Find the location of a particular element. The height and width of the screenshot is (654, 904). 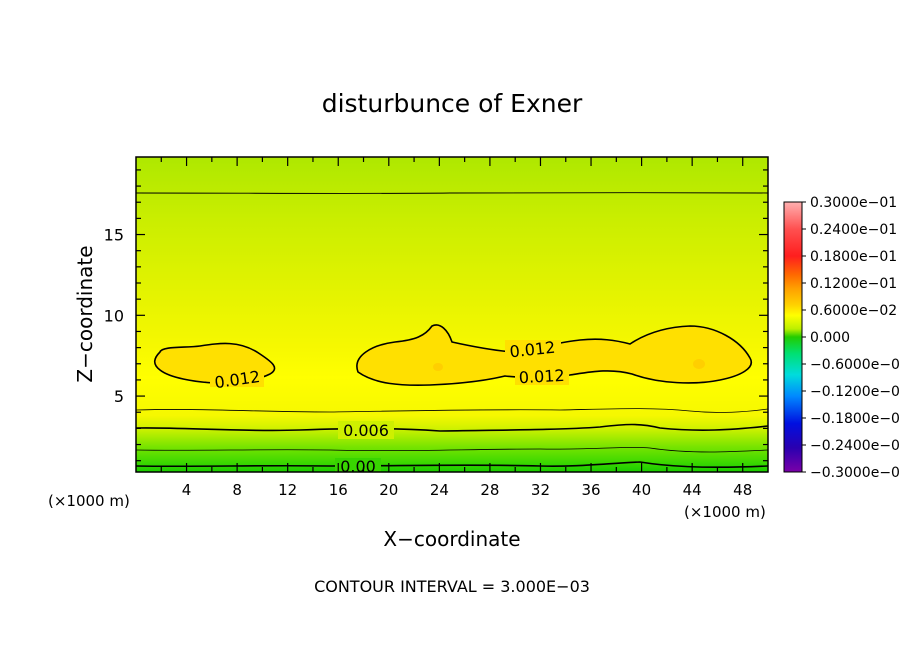

colorbar-label: −0.2400e−0 is located at coordinates (855, 446).